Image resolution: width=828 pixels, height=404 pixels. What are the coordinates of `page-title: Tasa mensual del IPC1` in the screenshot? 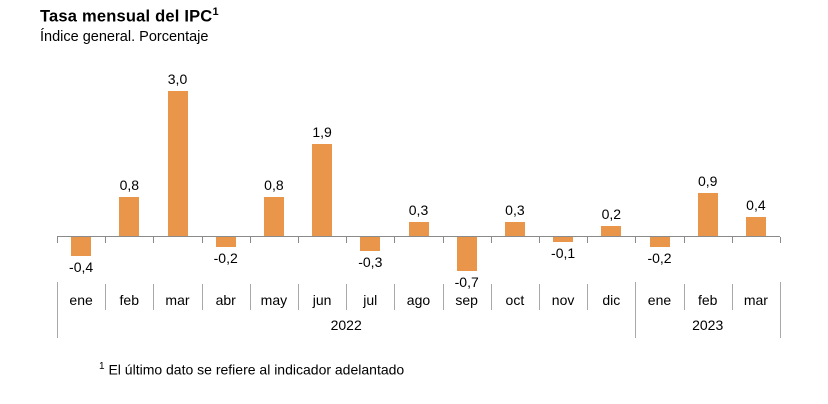 It's located at (129, 16).